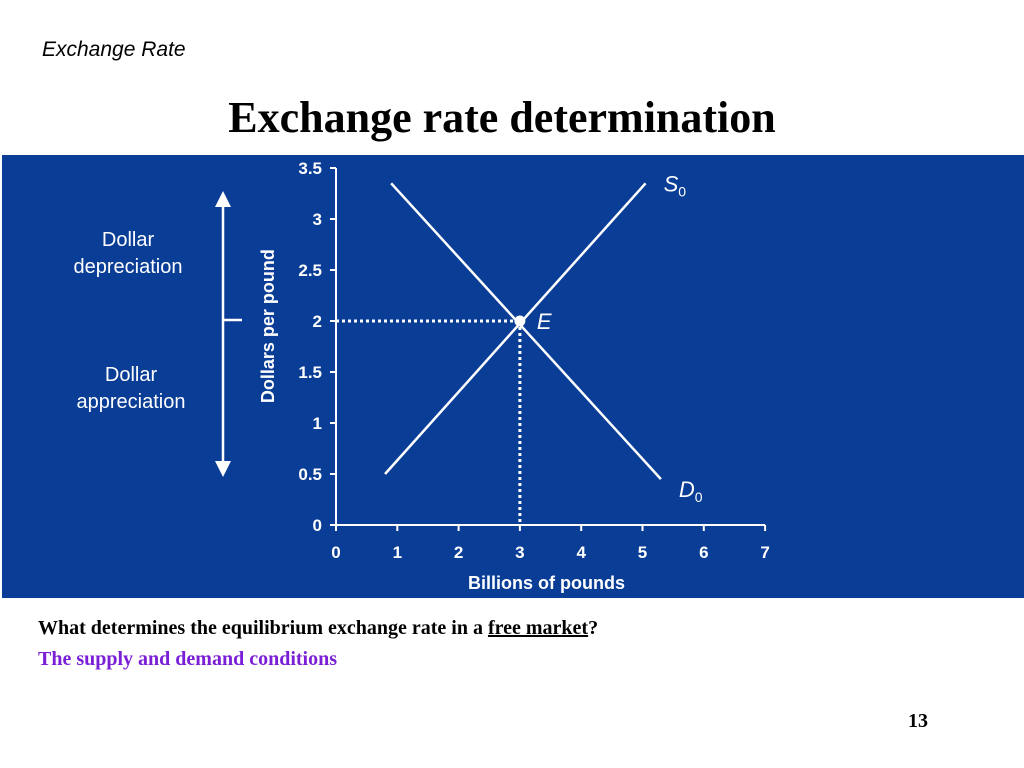 Image resolution: width=1024 pixels, height=768 pixels. Describe the element at coordinates (223, 469) in the screenshot. I see `arrow-down-head` at that location.